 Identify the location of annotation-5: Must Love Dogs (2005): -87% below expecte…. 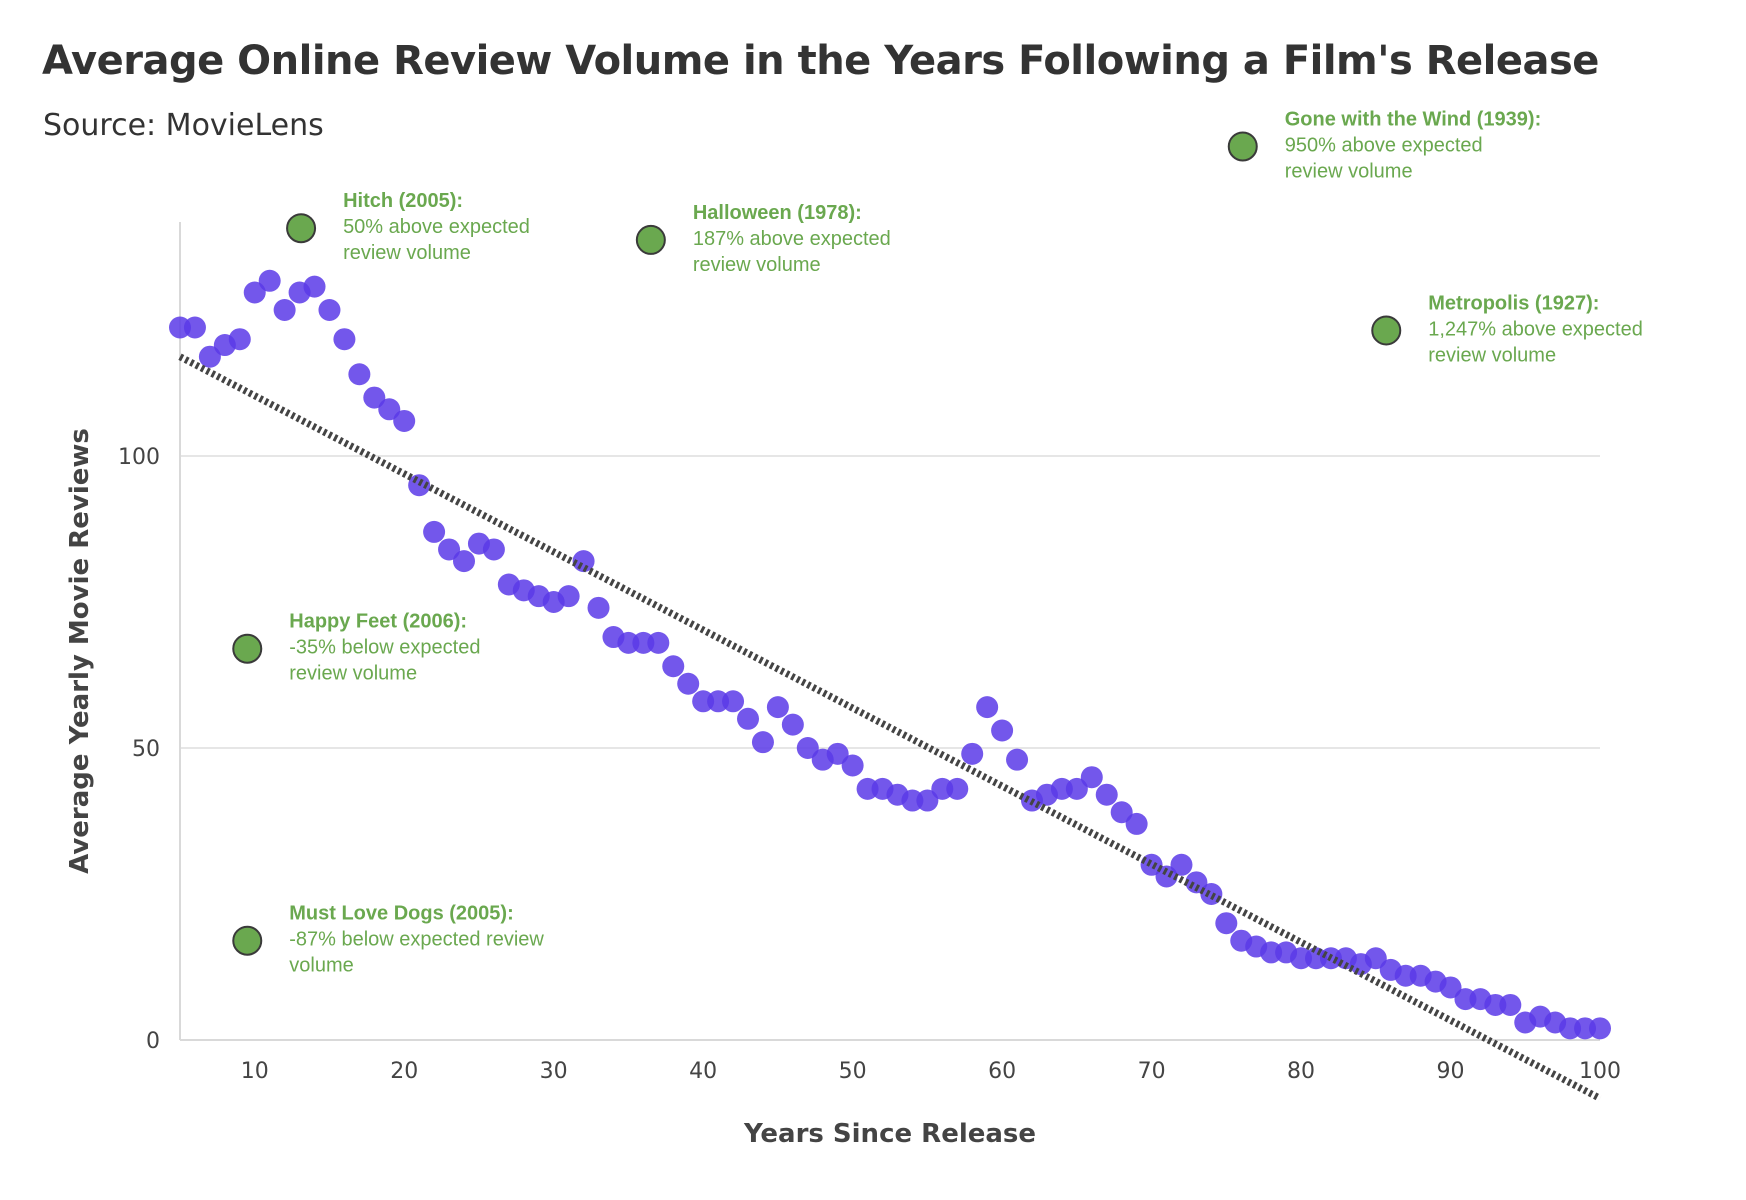
(388, 940).